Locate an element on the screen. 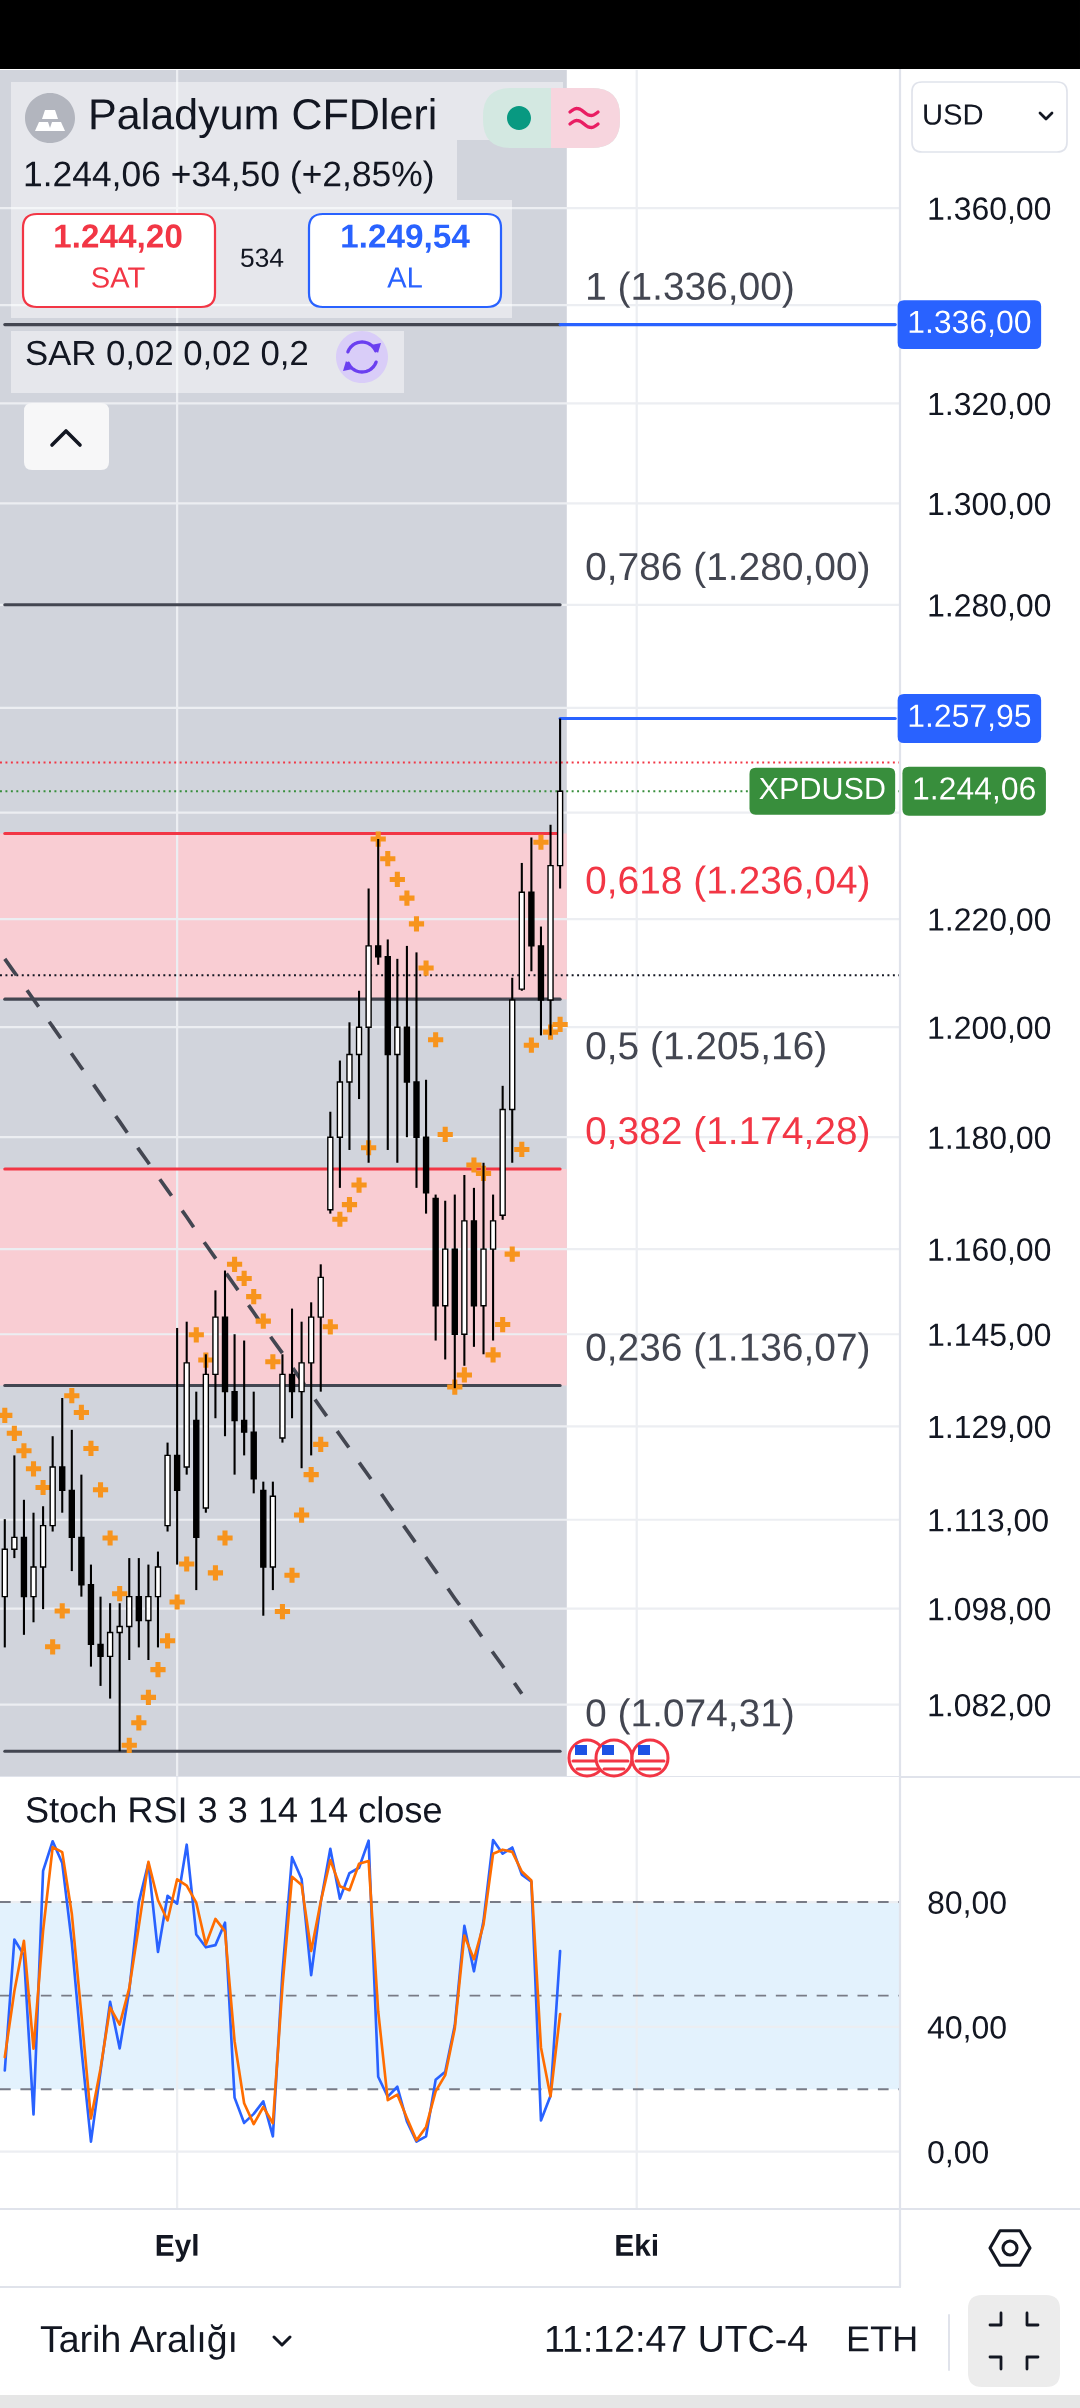 The image size is (1080, 2408). text: Tarih Aralığı is located at coordinates (137, 2342).